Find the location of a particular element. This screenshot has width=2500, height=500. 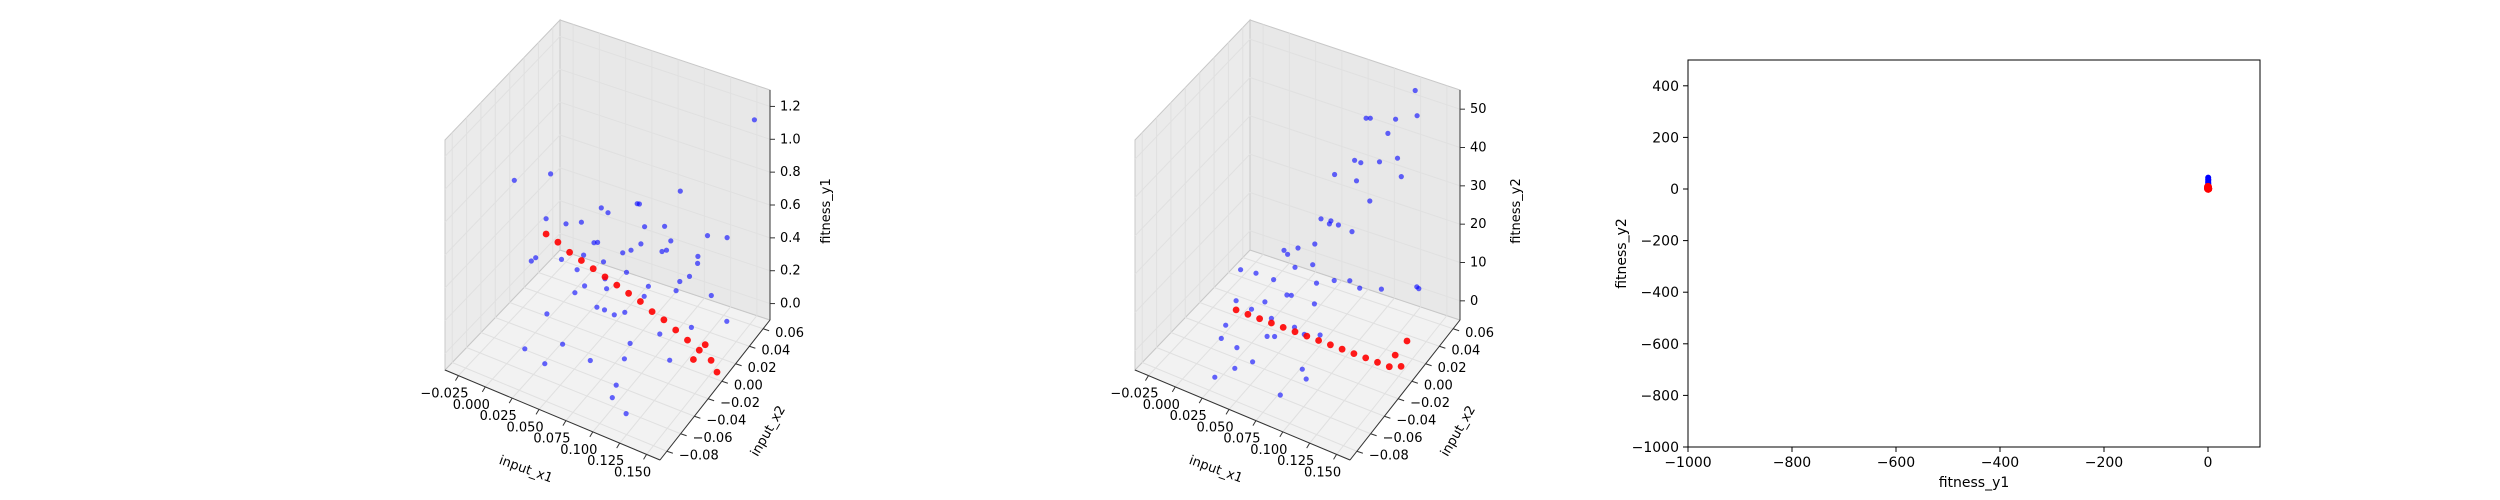

z-tick-label: 40 is located at coordinates (1478, 148).